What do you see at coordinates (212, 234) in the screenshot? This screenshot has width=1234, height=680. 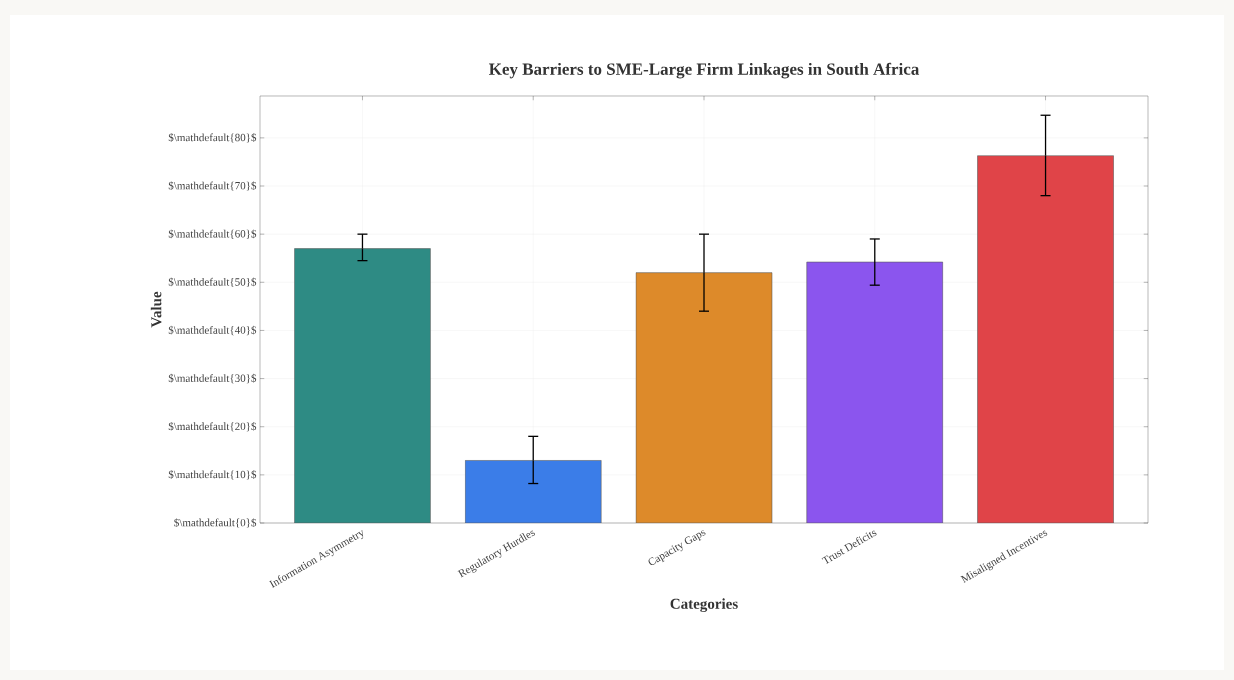 I see `y-tick-label: $\mathdefault{60}$` at bounding box center [212, 234].